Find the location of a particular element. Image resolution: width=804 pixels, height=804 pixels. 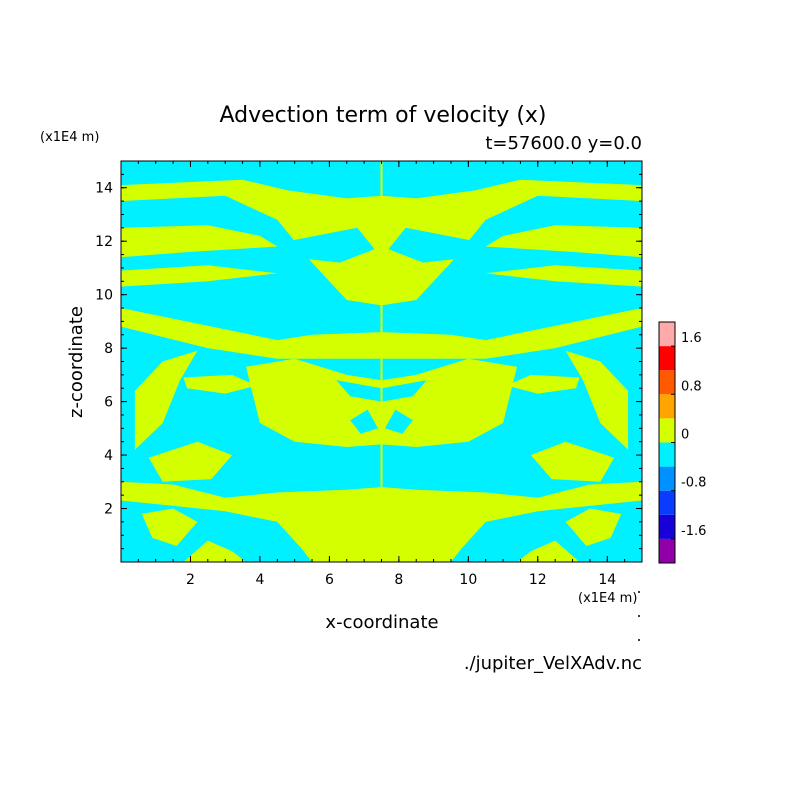

y-tick-label: 14 is located at coordinates (104, 189).